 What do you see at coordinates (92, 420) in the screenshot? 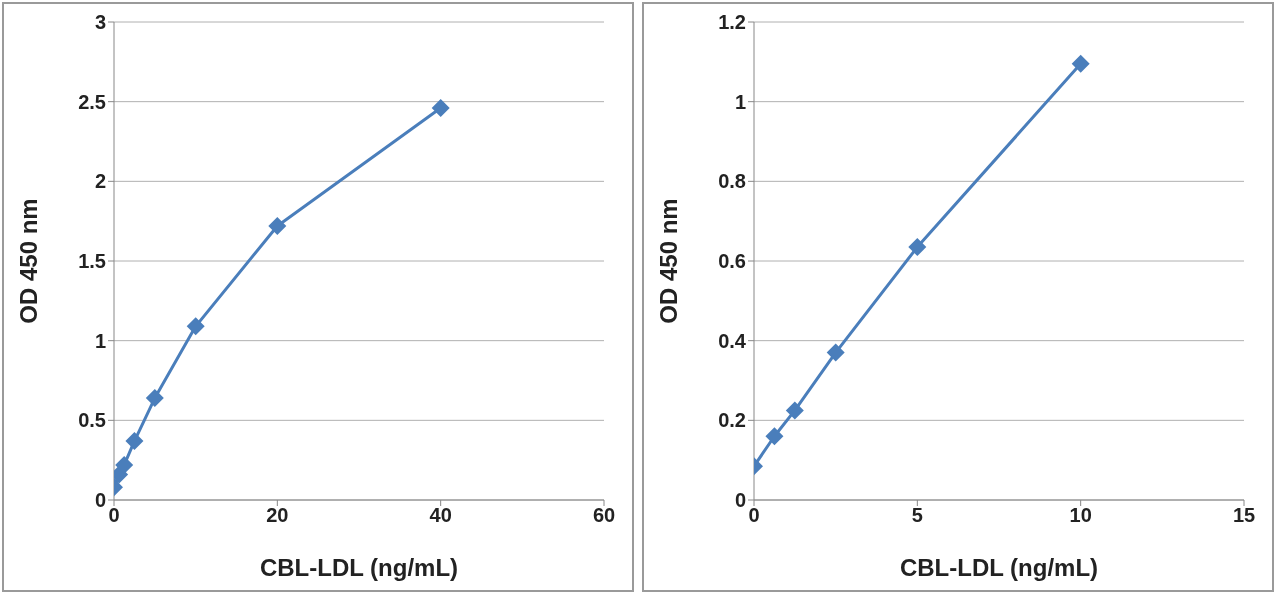
I see `y-tick-label: 0.5` at bounding box center [92, 420].